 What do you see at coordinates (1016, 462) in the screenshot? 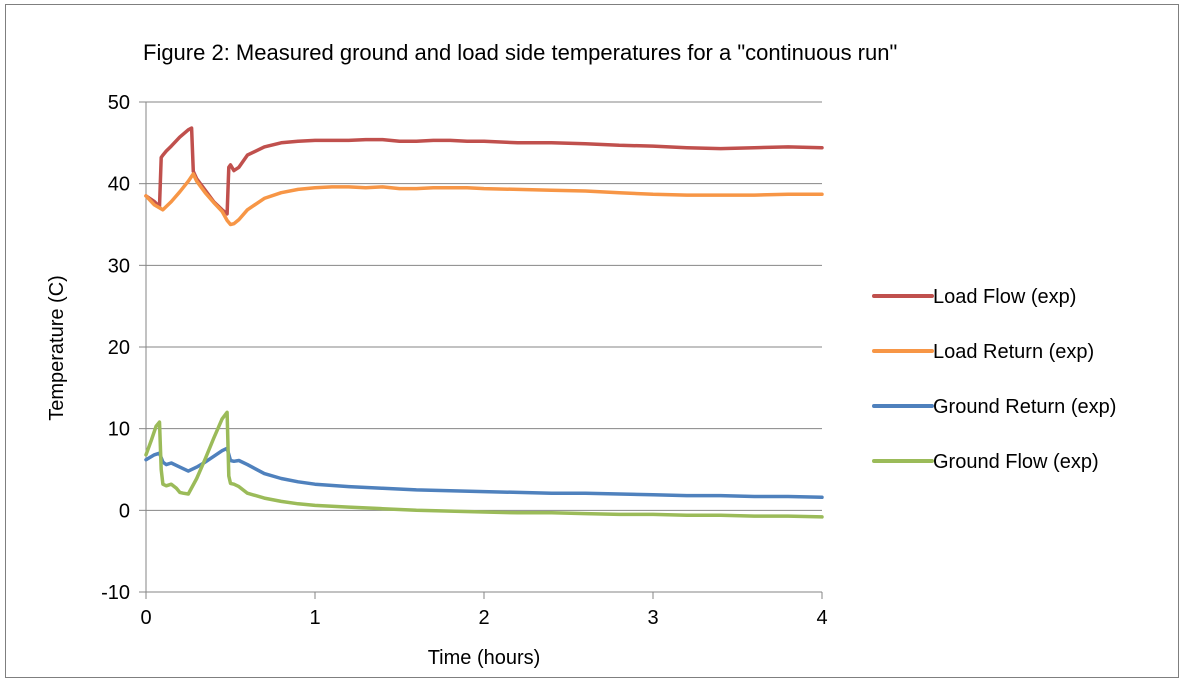
I see `legend-label-3: Ground Flow (exp)` at bounding box center [1016, 462].